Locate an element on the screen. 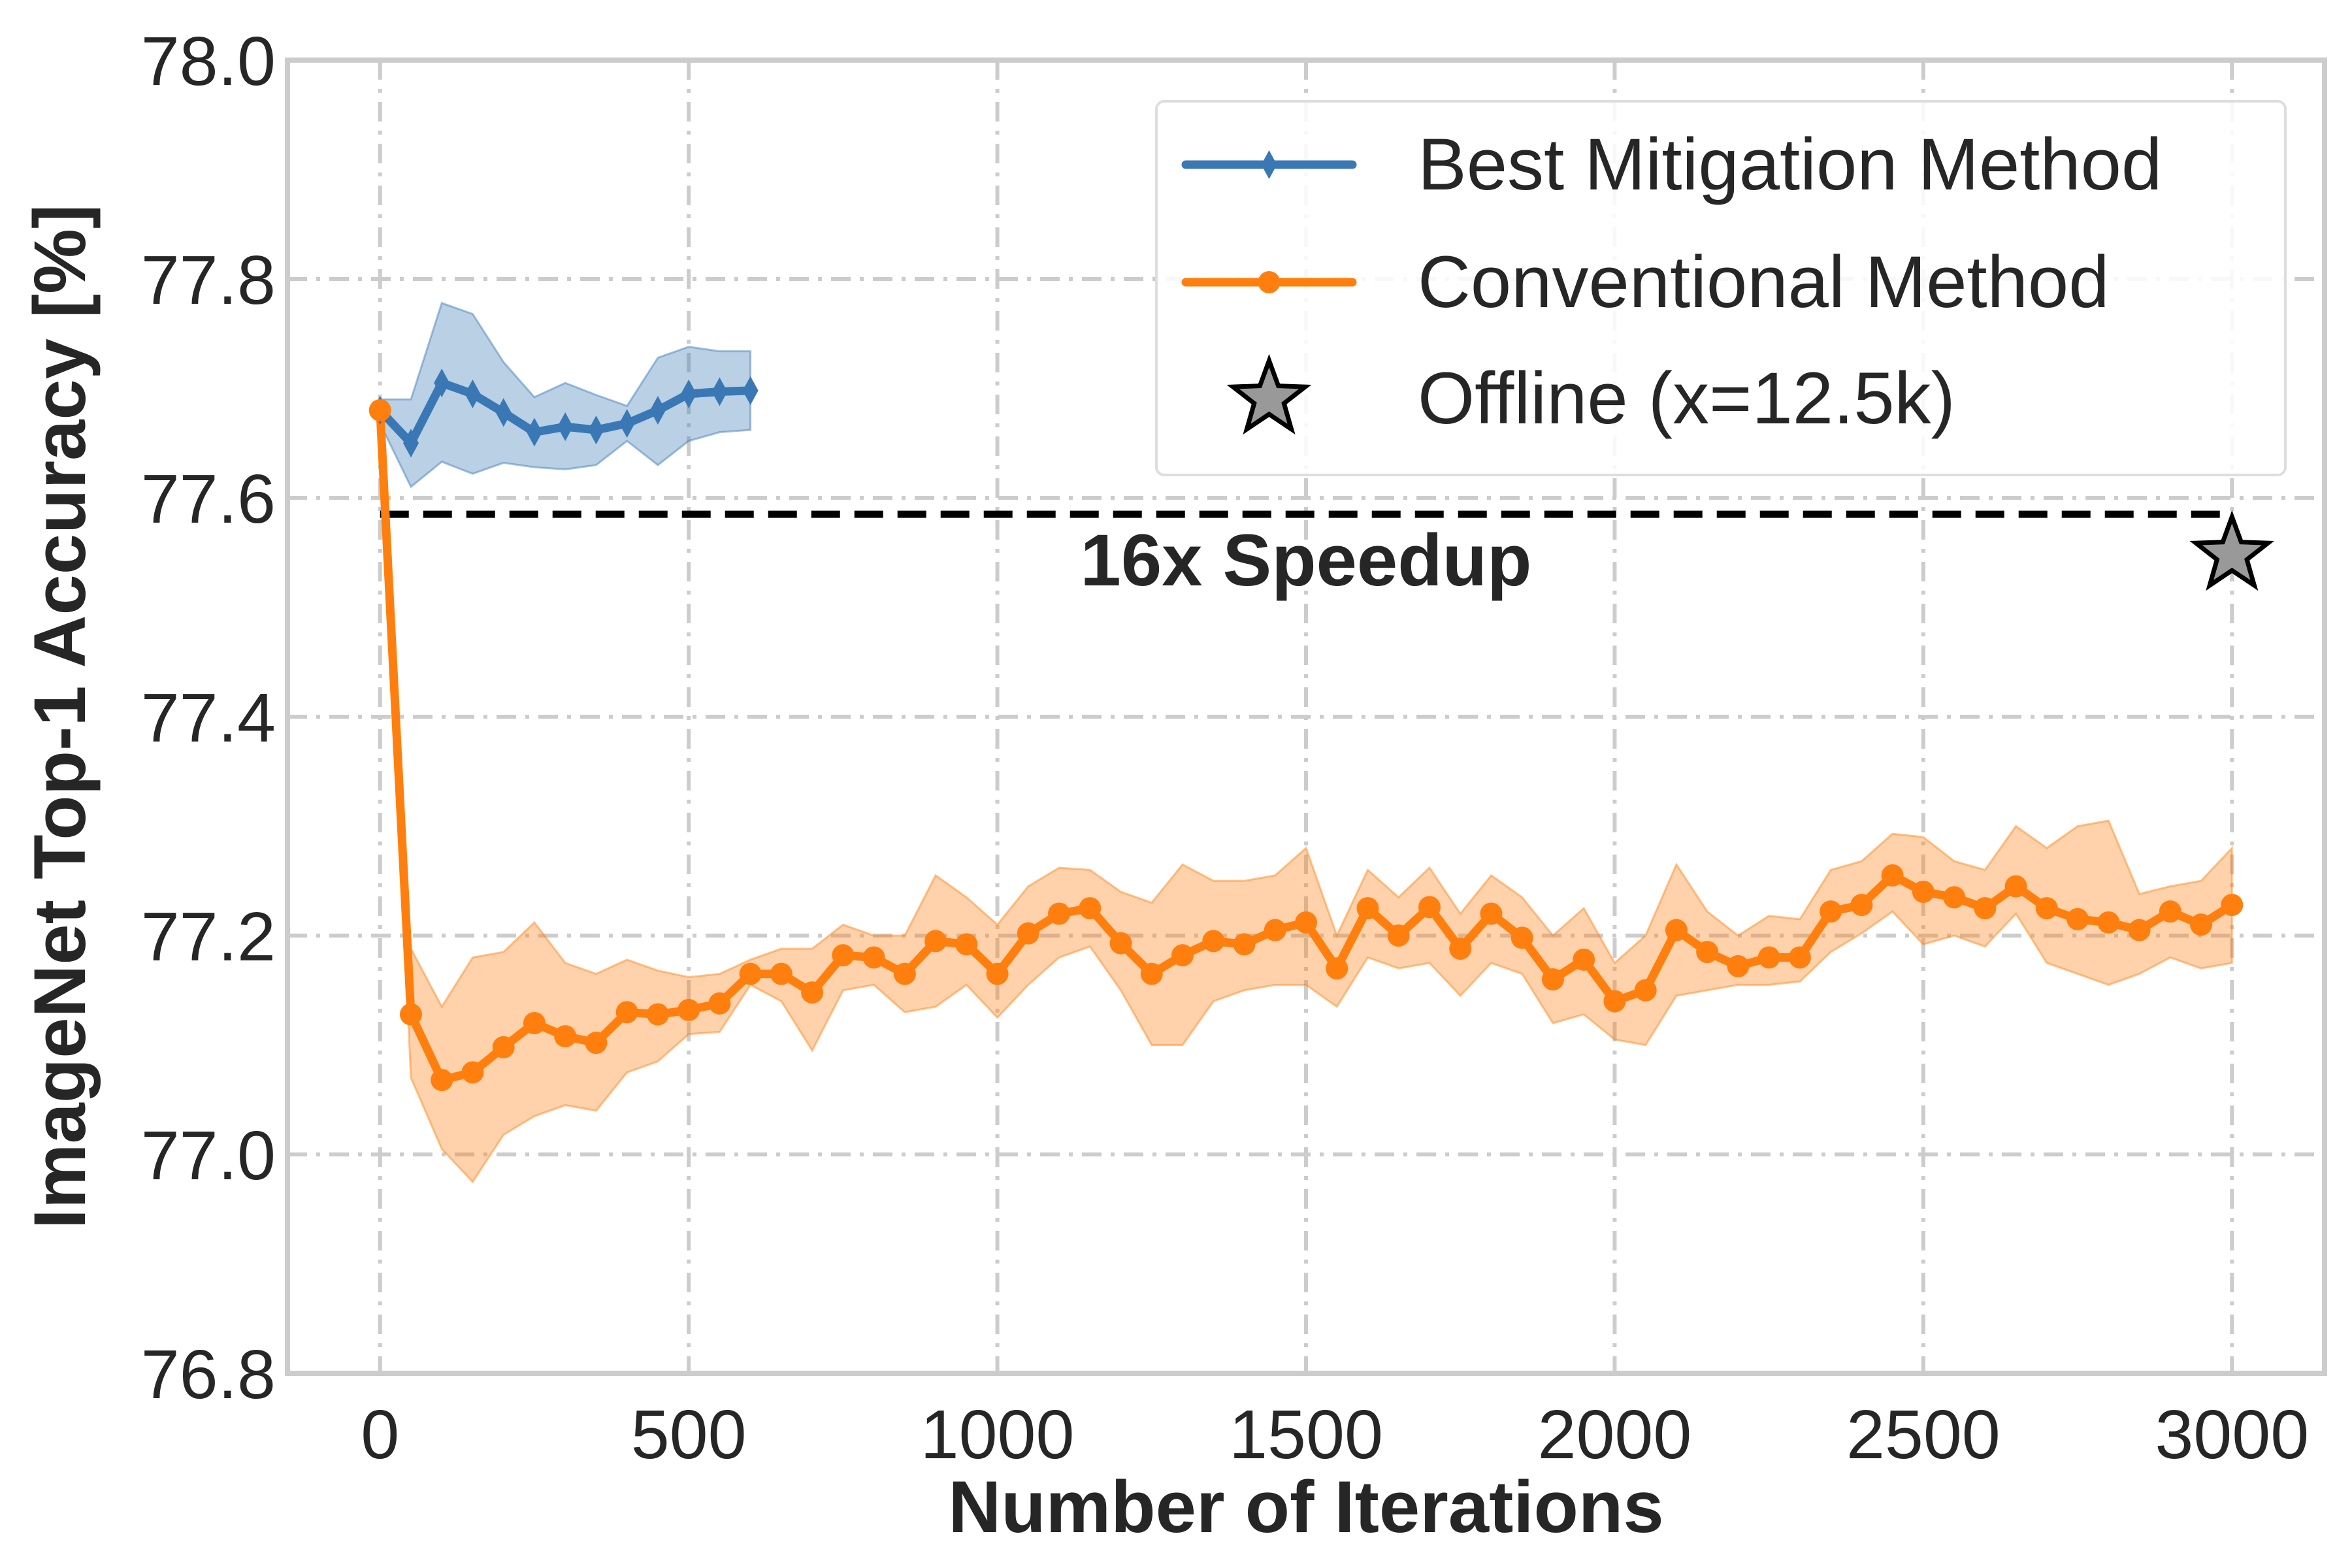 This screenshot has height=1568, width=2352. legend-star-marker is located at coordinates (1269, 394).